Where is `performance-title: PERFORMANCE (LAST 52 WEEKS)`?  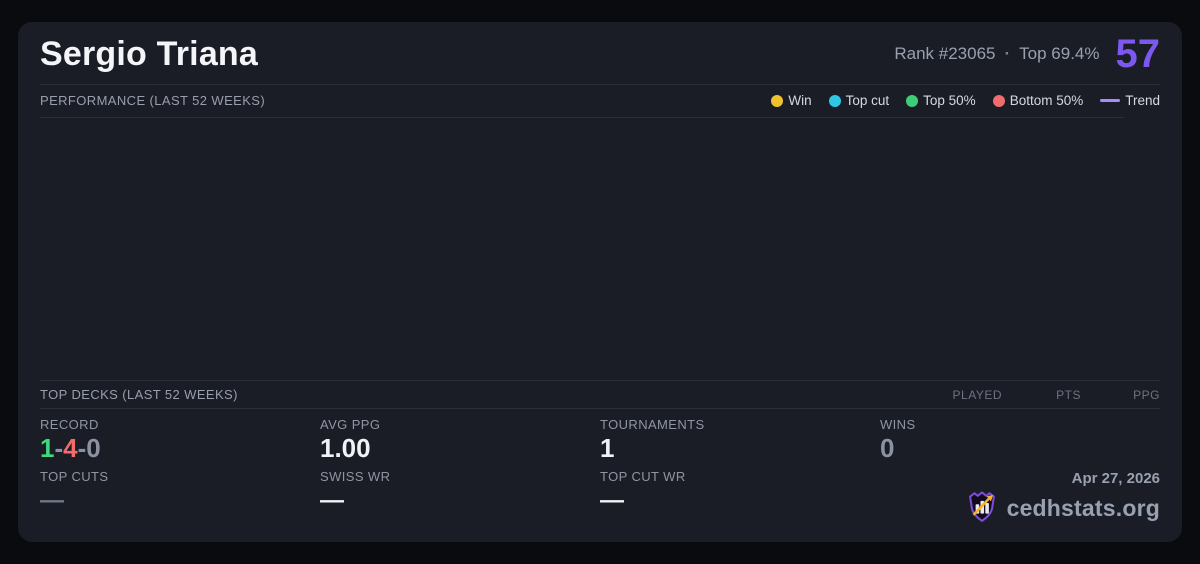
performance-title: PERFORMANCE (LAST 52 WEEKS) is located at coordinates (153, 100).